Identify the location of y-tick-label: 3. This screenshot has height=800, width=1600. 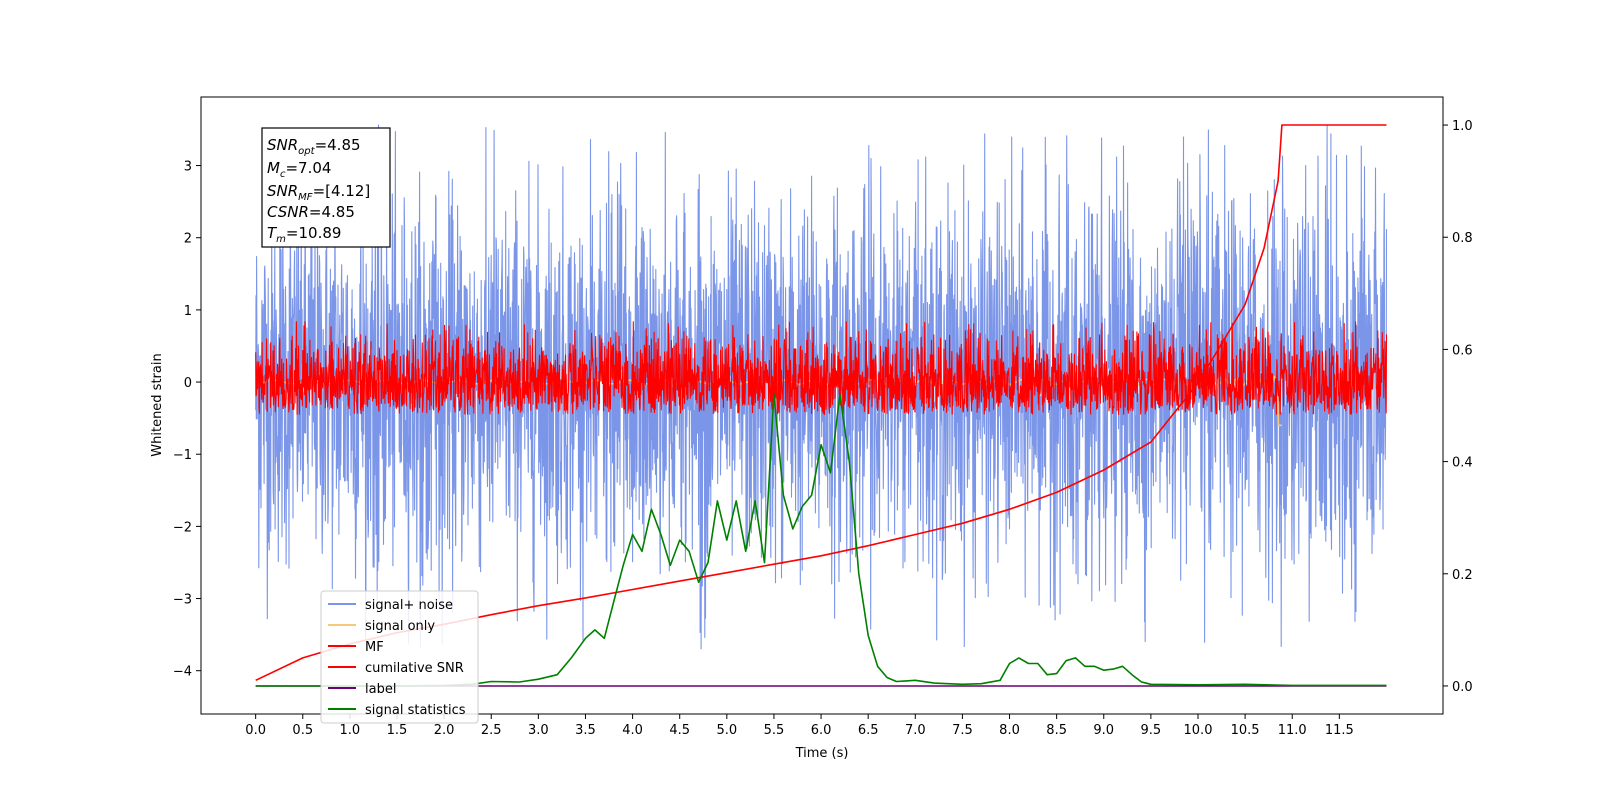
(188, 167).